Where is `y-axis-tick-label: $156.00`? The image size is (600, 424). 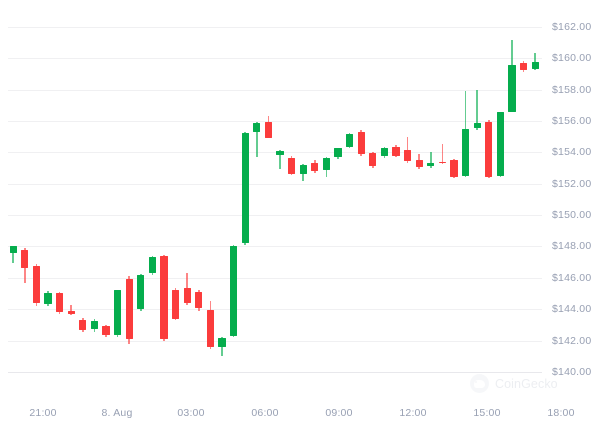 y-axis-tick-label: $156.00 is located at coordinates (572, 121).